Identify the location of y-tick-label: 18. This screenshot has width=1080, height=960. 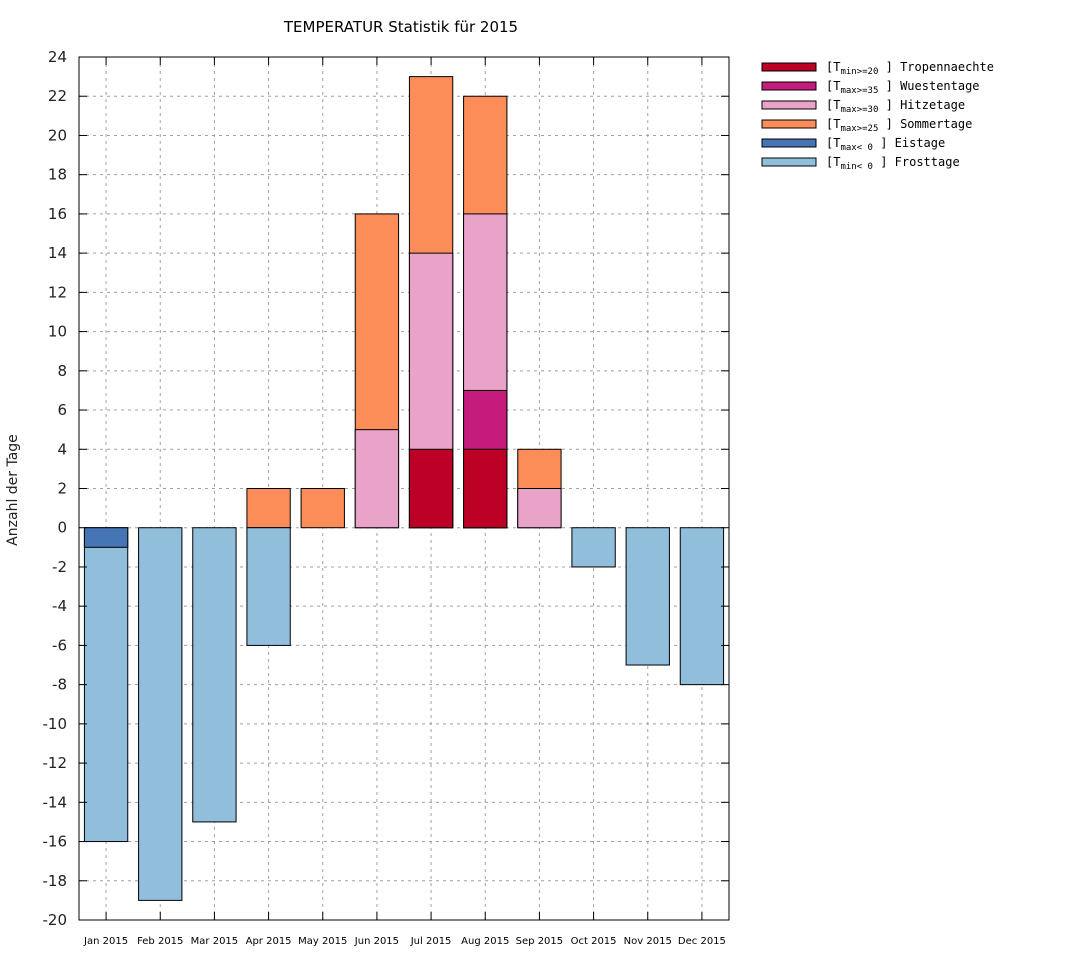
(57, 175).